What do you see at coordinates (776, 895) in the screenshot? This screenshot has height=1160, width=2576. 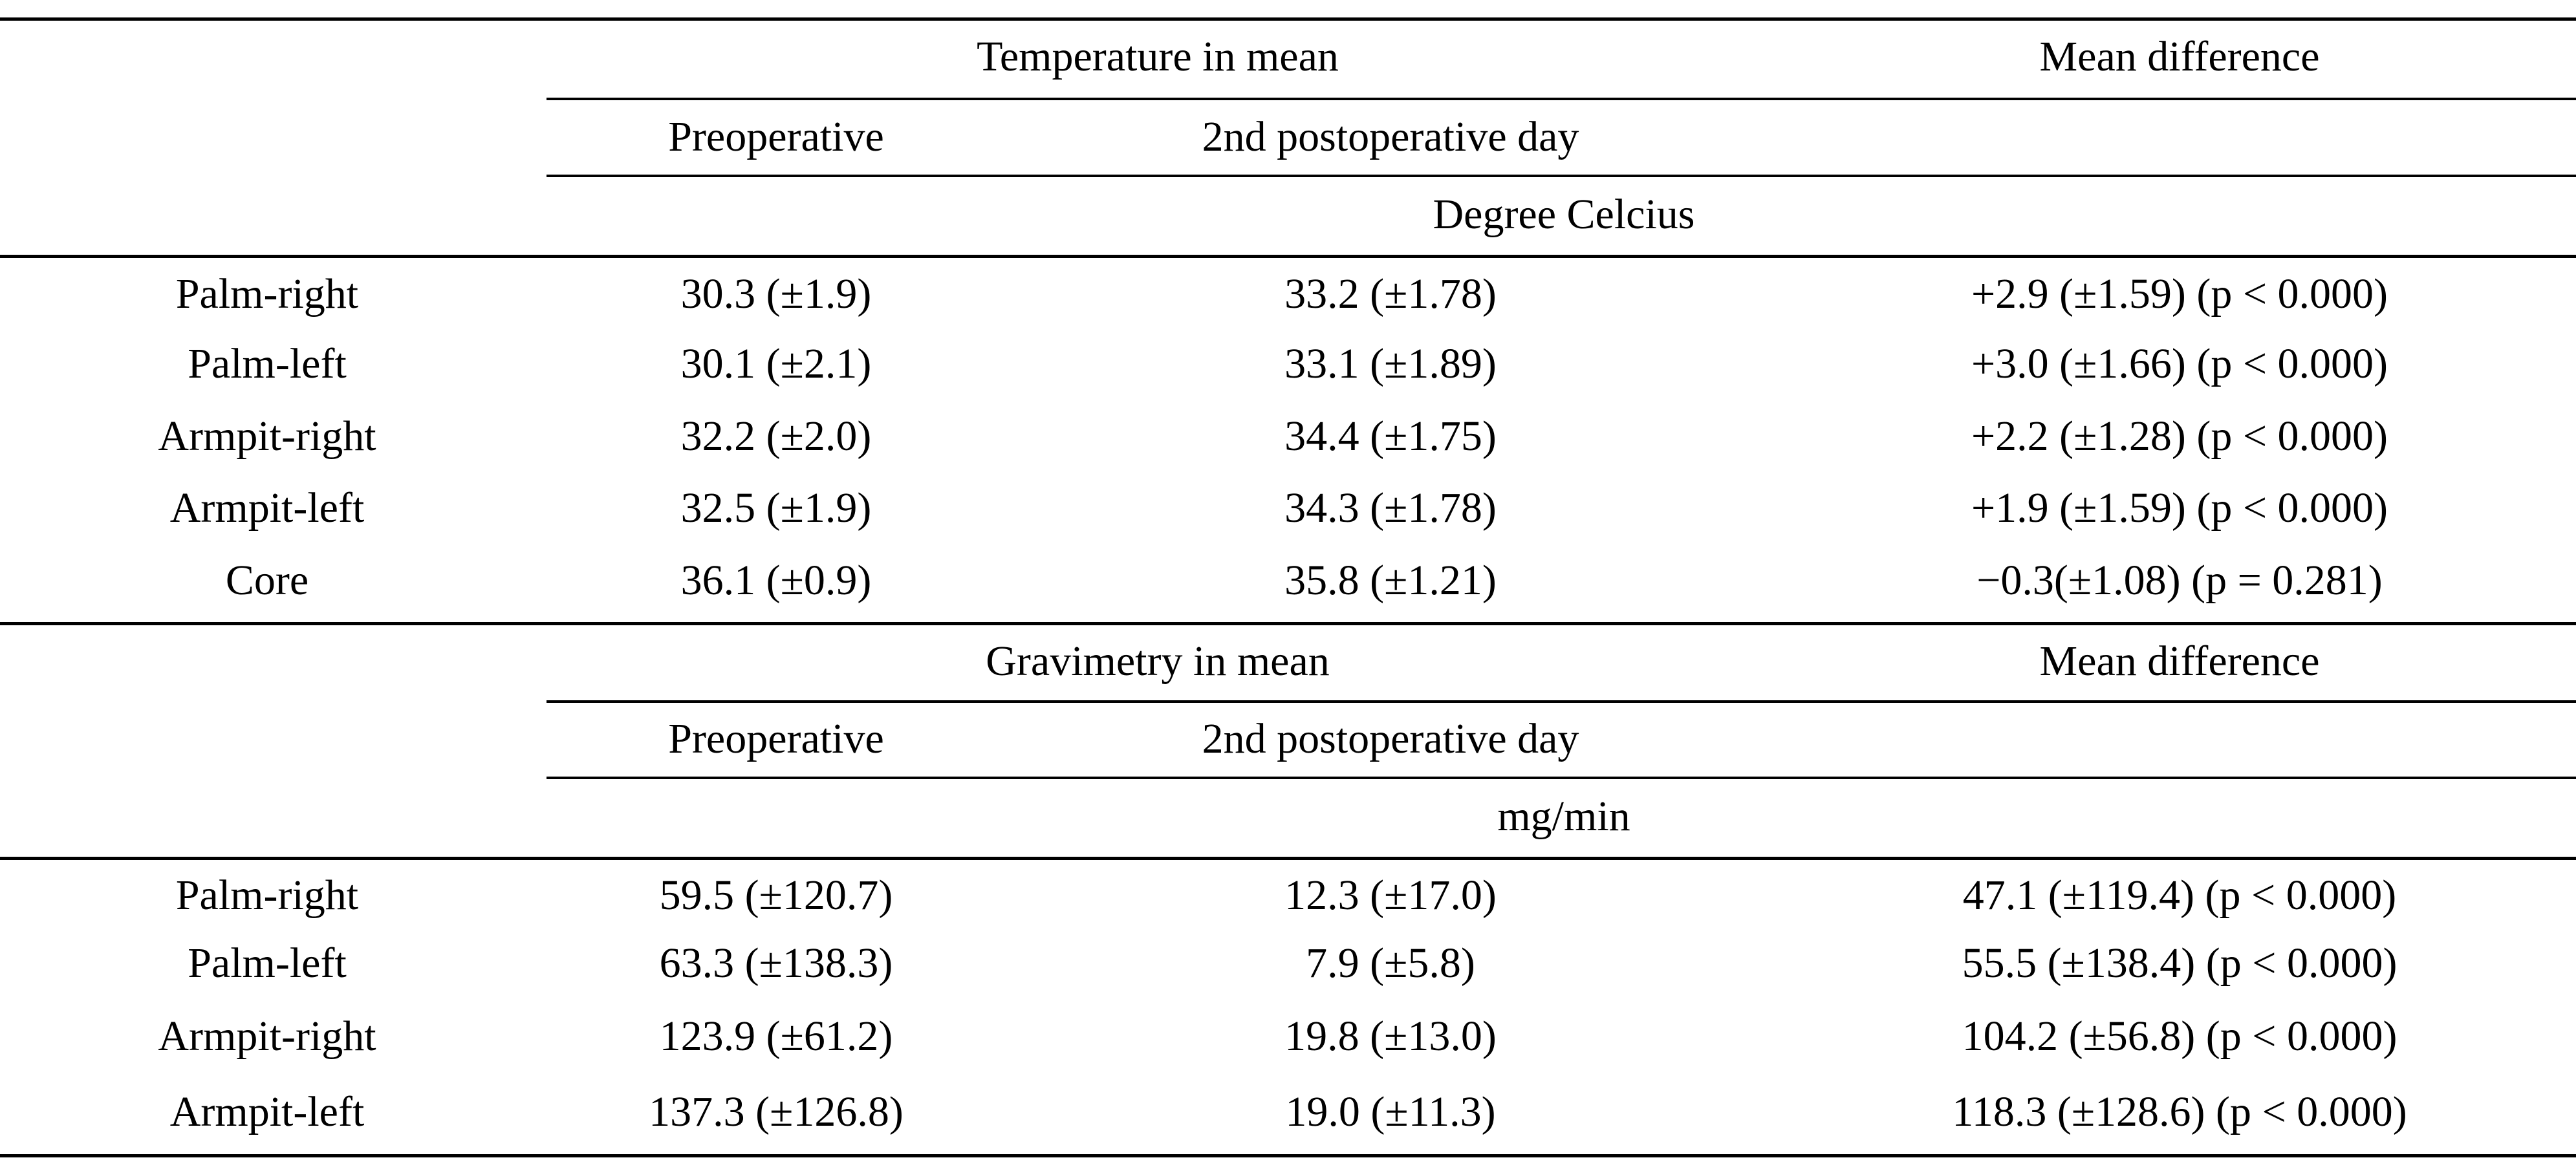 I see `preop-value: 59.5 (±120.7)` at bounding box center [776, 895].